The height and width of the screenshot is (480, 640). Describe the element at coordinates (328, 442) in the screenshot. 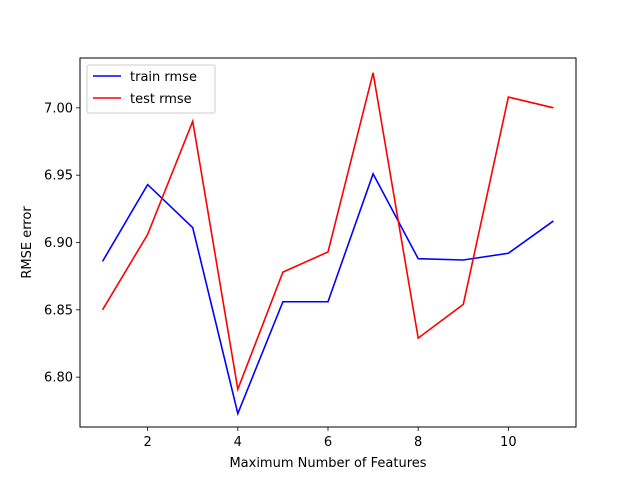

I see `x-tick-label: 6` at that location.